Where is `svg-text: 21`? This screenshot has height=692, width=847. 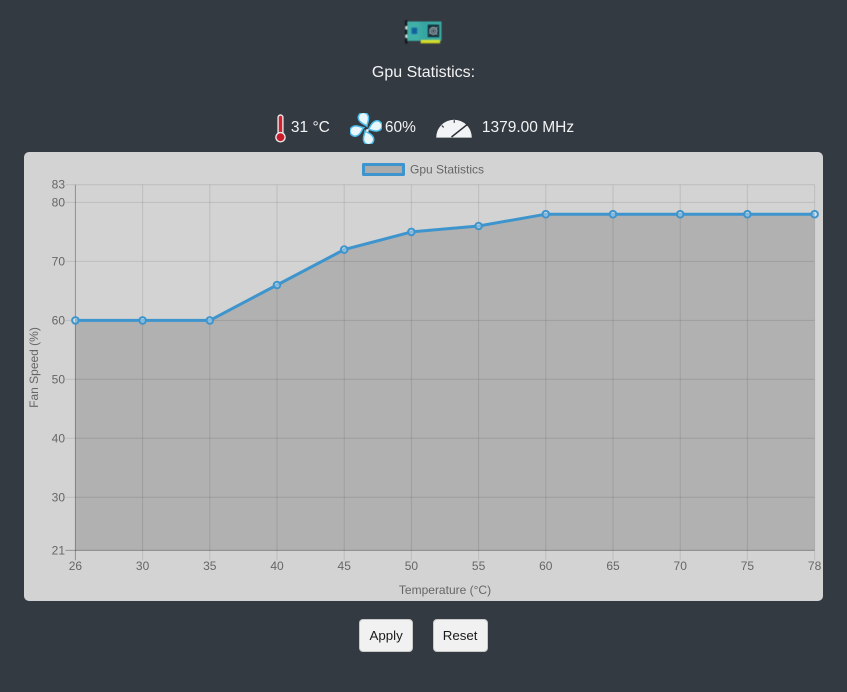
svg-text: 21 is located at coordinates (59, 550).